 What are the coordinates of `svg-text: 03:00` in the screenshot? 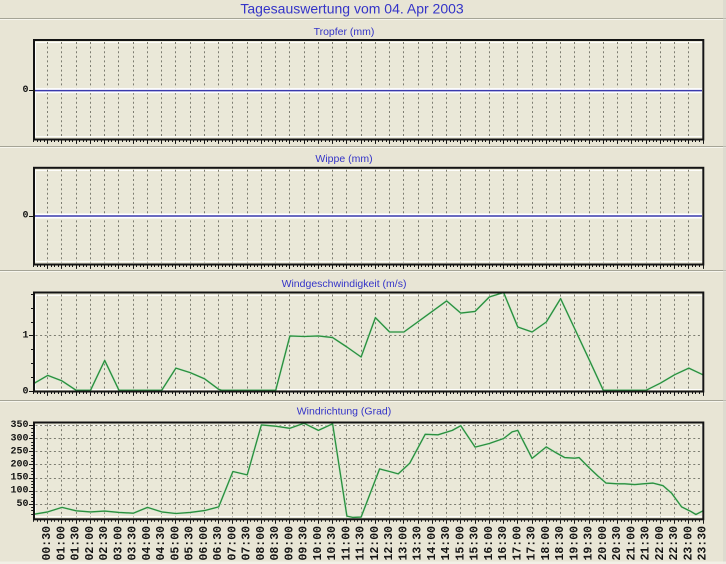 It's located at (118, 543).